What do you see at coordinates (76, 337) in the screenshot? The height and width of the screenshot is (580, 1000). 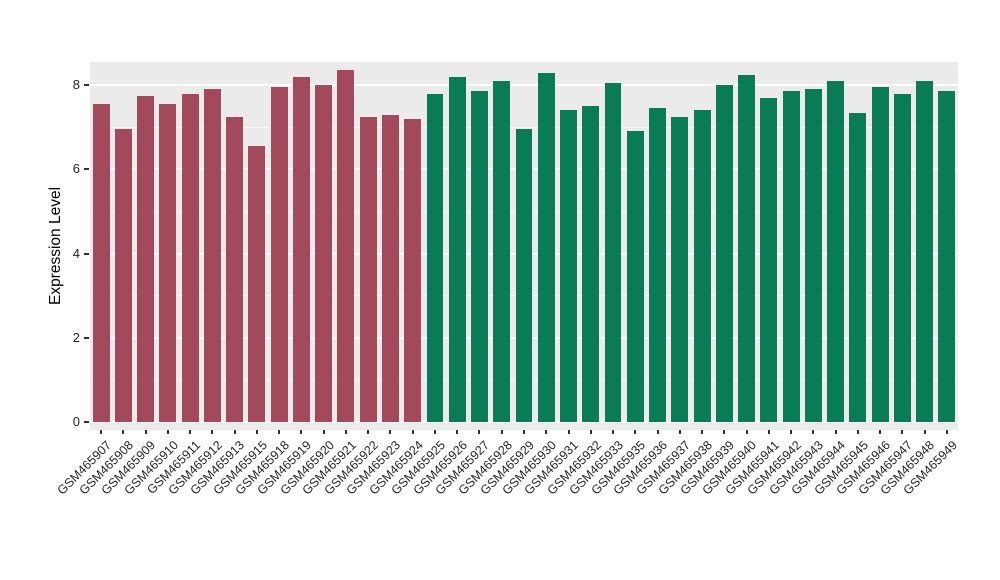 I see `y-tick-label: 2` at bounding box center [76, 337].